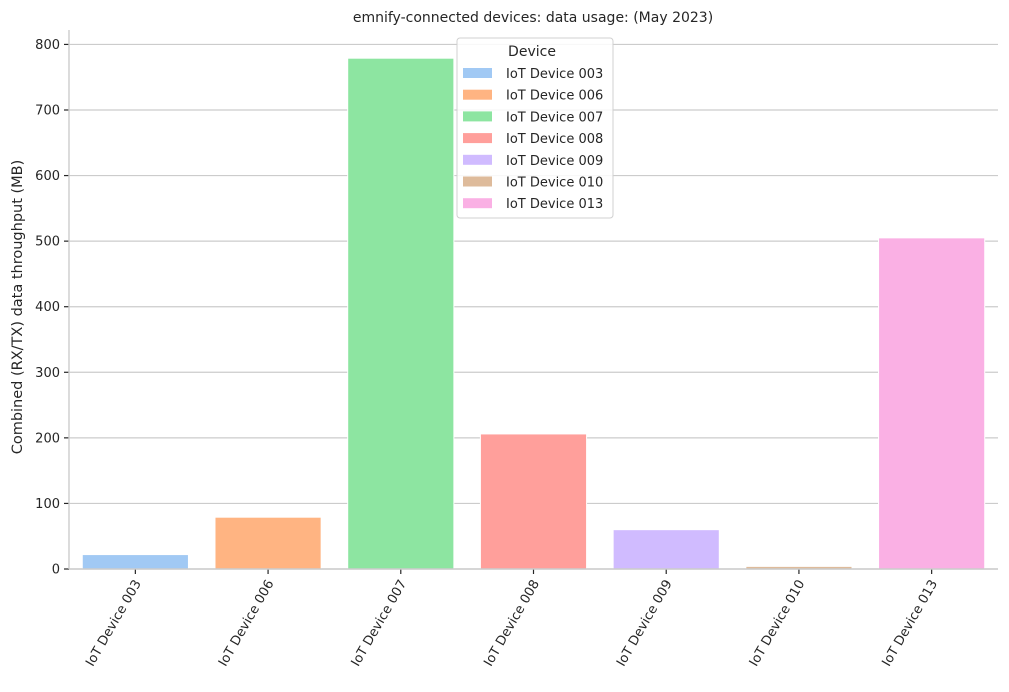 This screenshot has width=1009, height=692. What do you see at coordinates (247, 624) in the screenshot?
I see `x-tick-label: IoT Device 006` at bounding box center [247, 624].